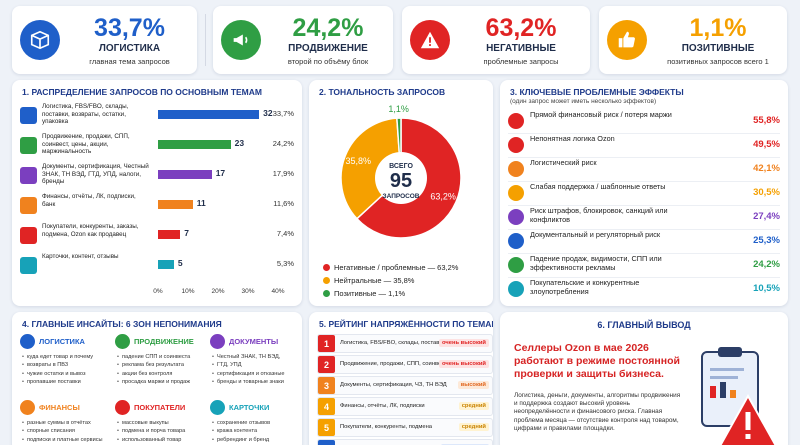  Describe the element at coordinates (766, 144) in the screenshot. I see `effect-percent: 49,5%` at that location.